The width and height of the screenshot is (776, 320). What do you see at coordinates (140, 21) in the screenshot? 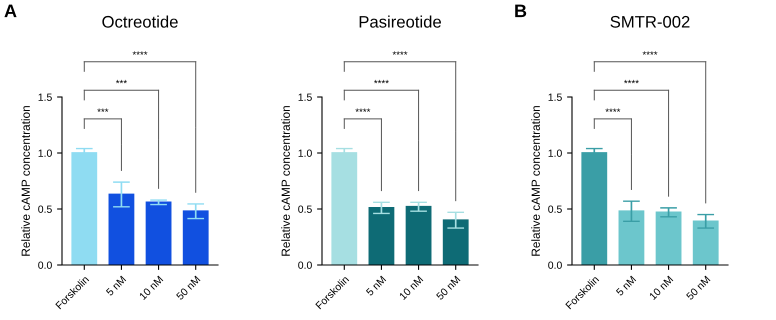
I see `chart-title: Octreotide` at bounding box center [140, 21].